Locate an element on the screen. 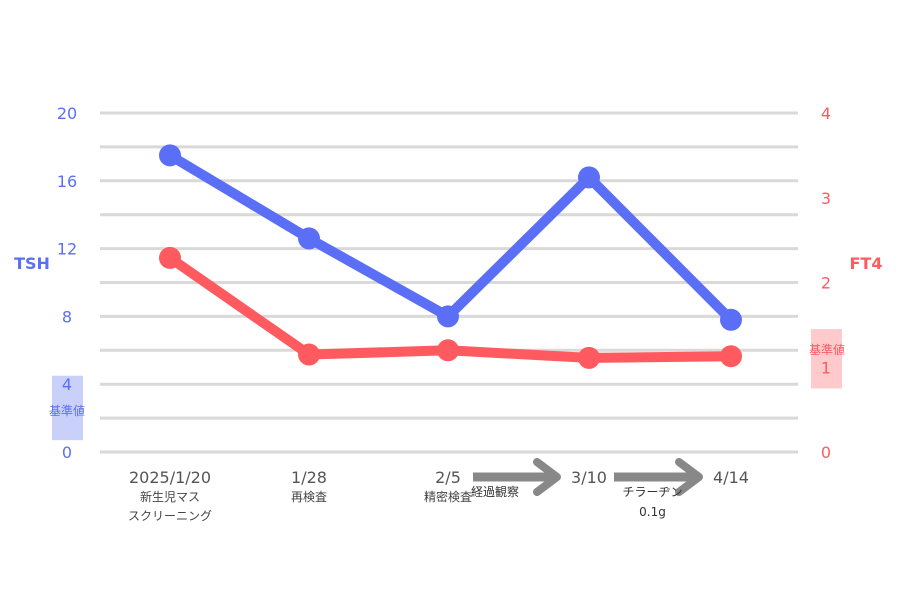  x-tick-note: スクリーニング is located at coordinates (170, 516).